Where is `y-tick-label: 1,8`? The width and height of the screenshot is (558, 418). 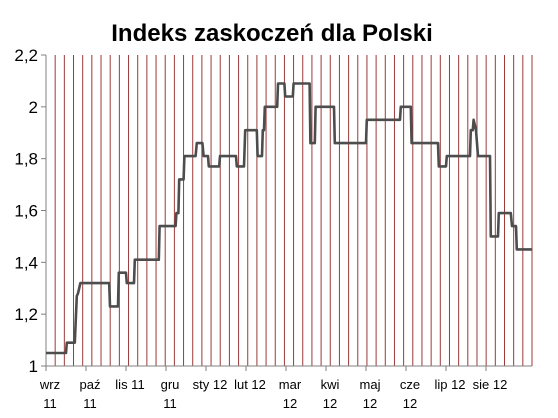
y-tick-label: 1,8 is located at coordinates (26, 159).